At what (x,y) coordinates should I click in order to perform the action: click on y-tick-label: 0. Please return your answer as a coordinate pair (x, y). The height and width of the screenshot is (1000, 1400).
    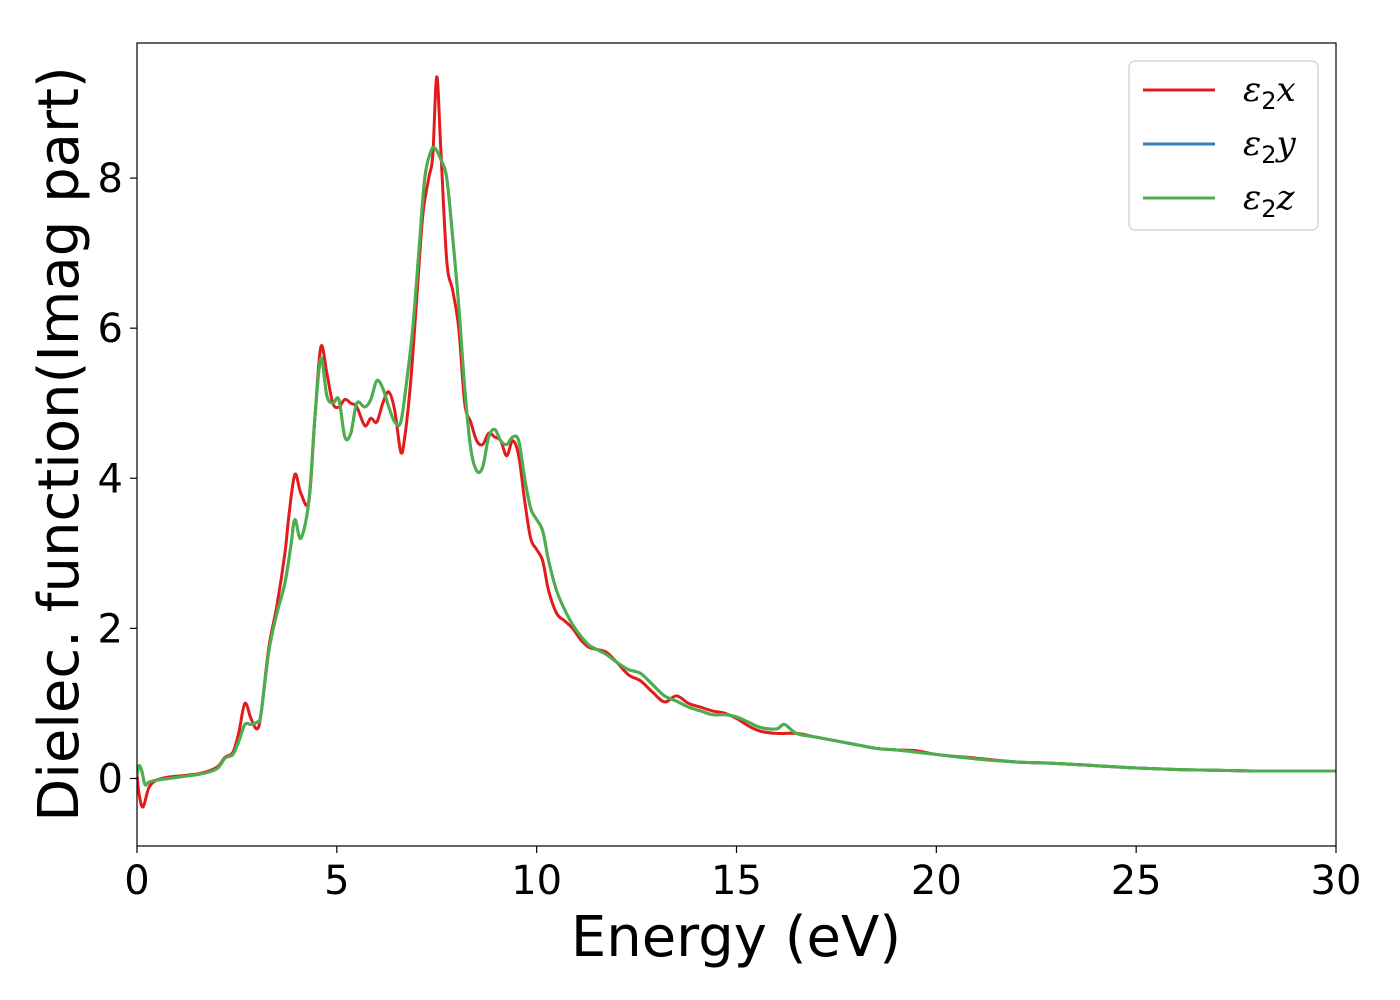
    Looking at the image, I should click on (110, 779).